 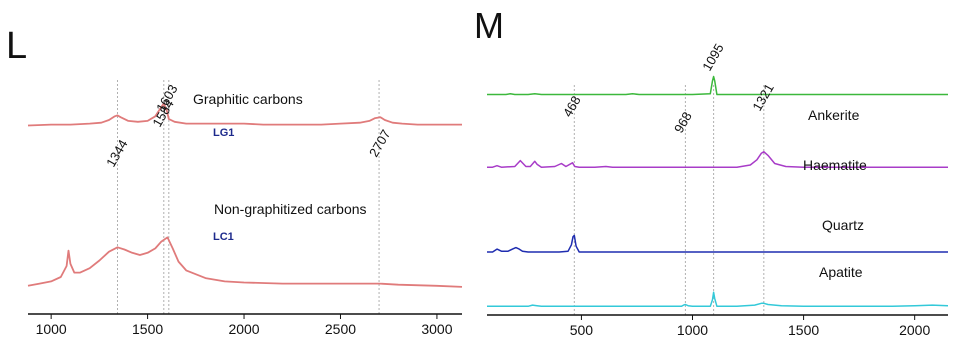 What do you see at coordinates (340, 329) in the screenshot?
I see `x-tick-label-2500: 2500` at bounding box center [340, 329].